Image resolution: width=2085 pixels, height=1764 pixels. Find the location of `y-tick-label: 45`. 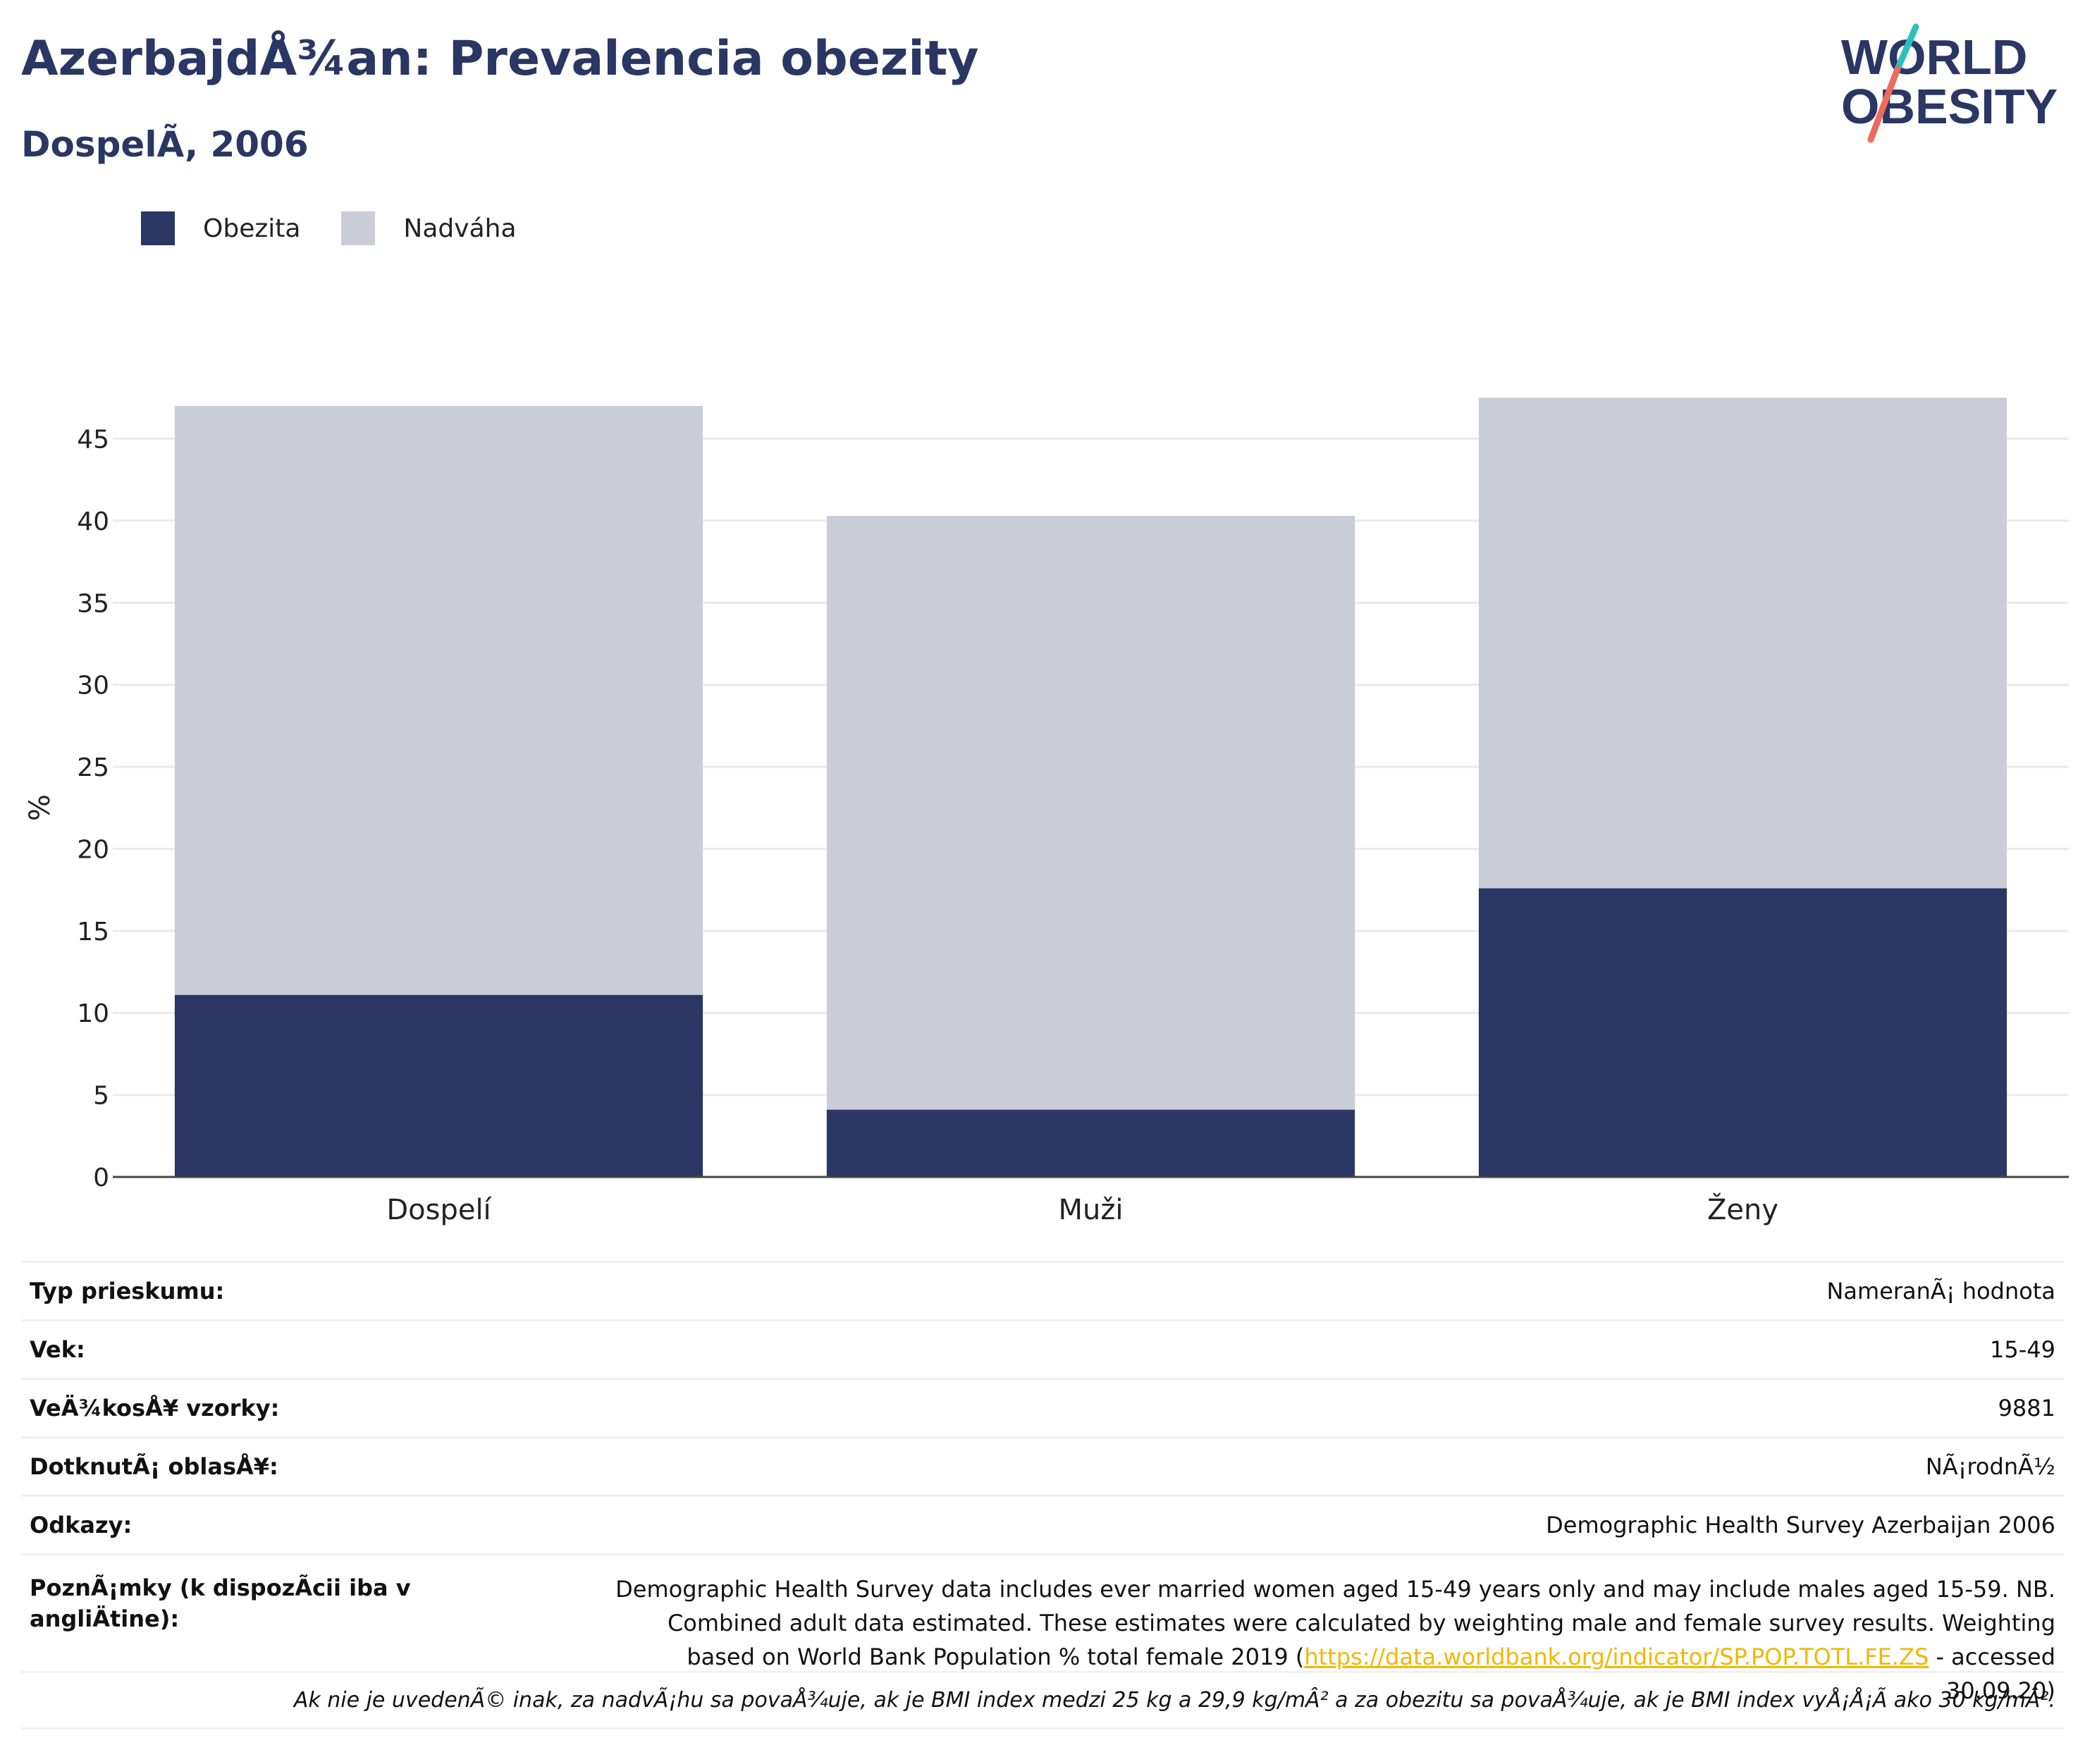

y-tick-label: 45 is located at coordinates (93, 440).